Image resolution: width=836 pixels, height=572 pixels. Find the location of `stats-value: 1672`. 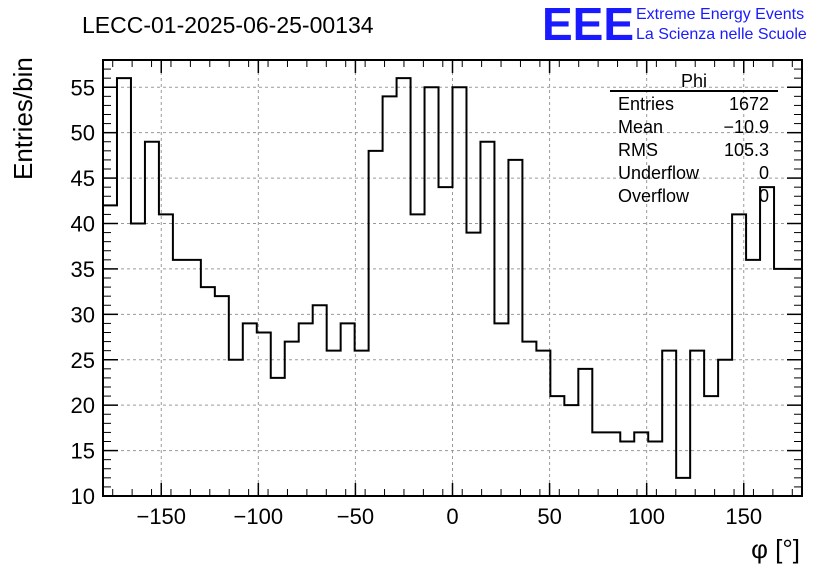

stats-value: 1672 is located at coordinates (749, 104).